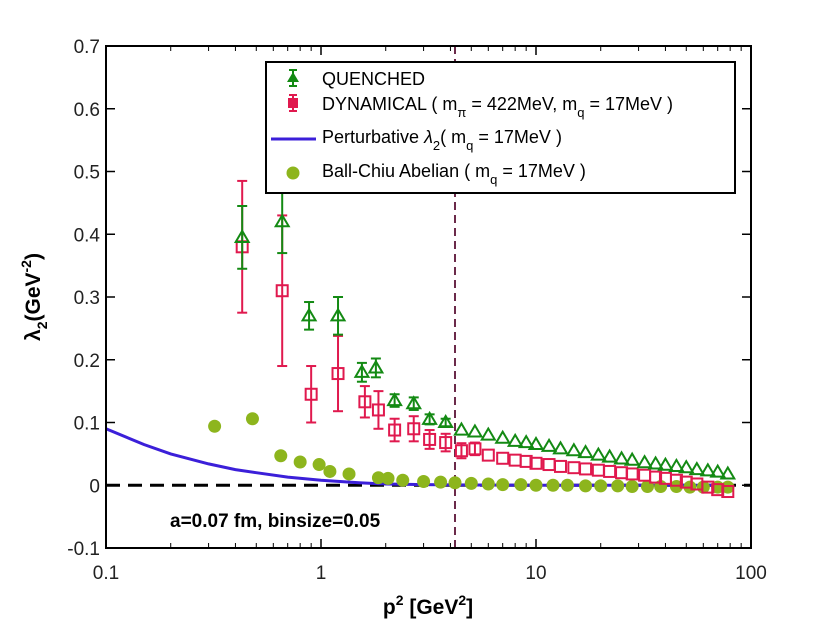  I want to click on legend-label-perturbative: Perturbative λ2( mq = 17MeV ), so click(442, 140).